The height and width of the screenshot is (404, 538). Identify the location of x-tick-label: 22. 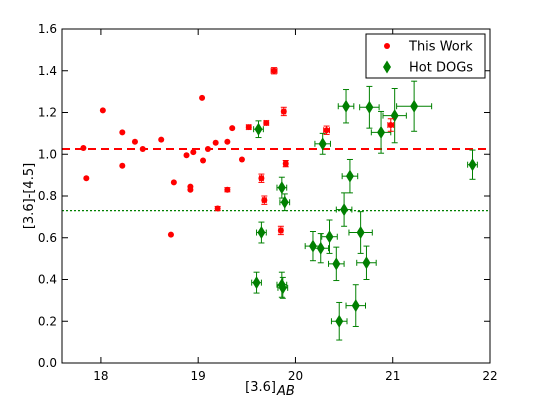
(489, 376).